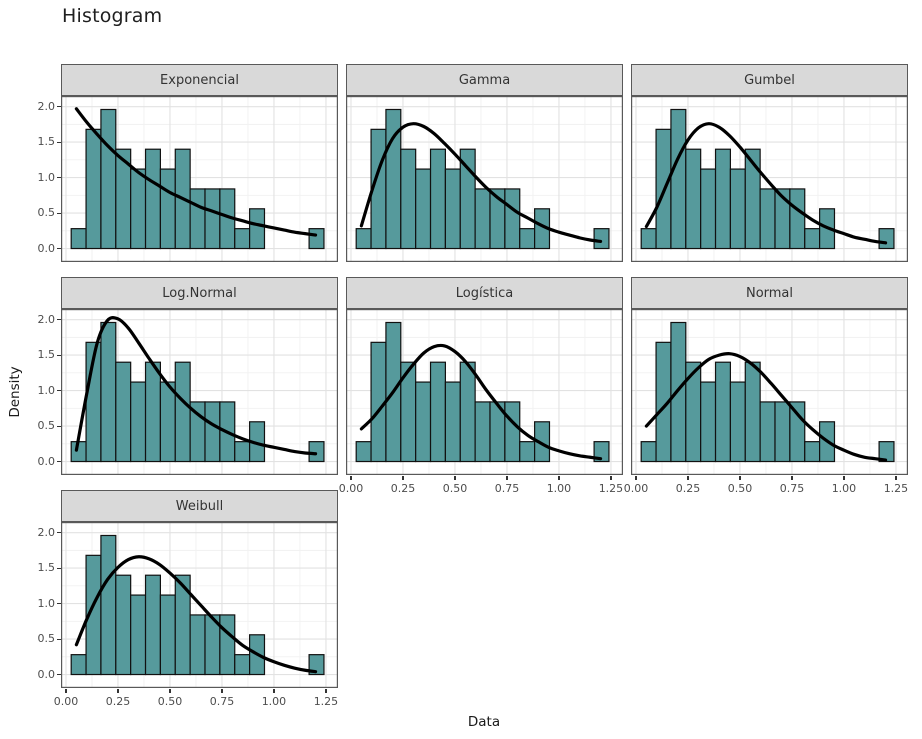 The image size is (922, 739). Describe the element at coordinates (484, 722) in the screenshot. I see `x-axis-title: Data` at that location.